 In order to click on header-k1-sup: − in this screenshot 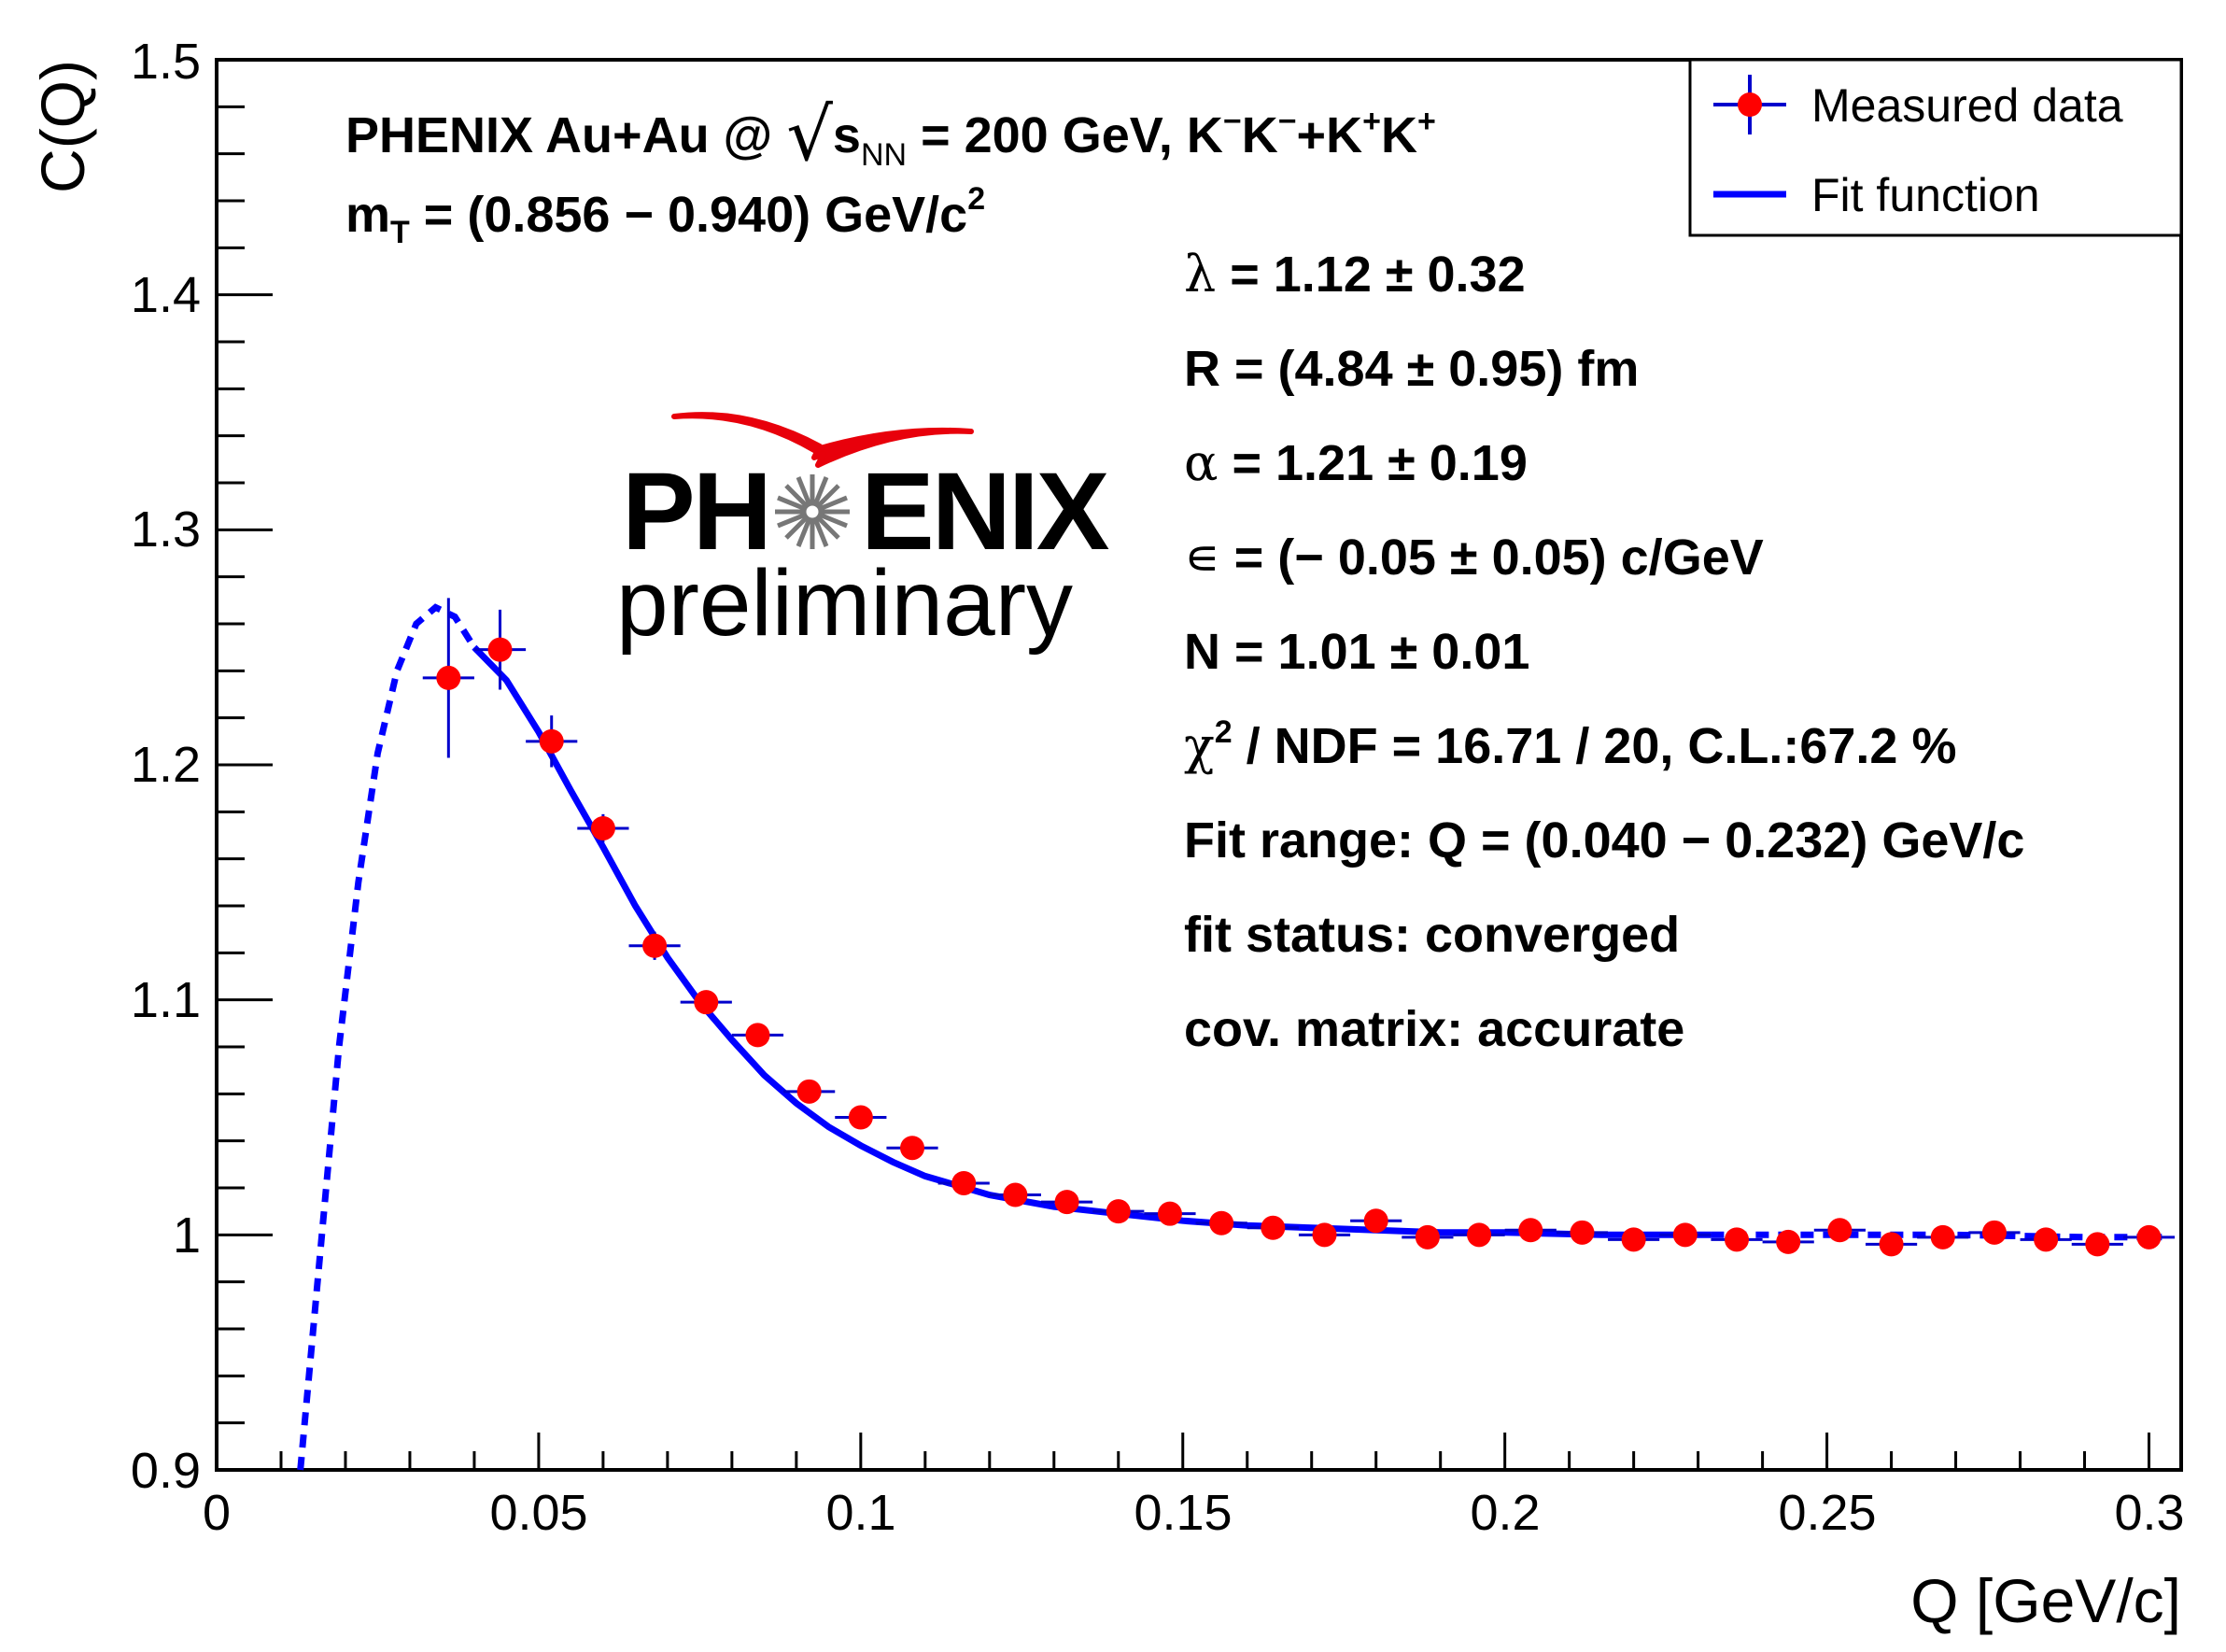, I will do `click(1232, 121)`.